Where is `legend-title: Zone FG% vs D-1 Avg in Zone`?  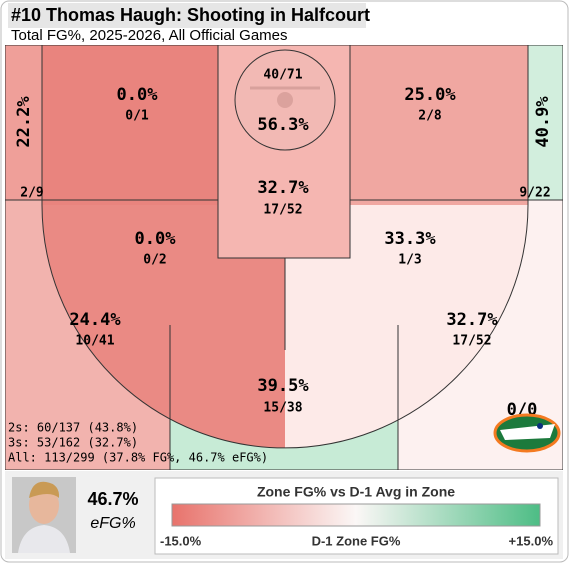
legend-title: Zone FG% vs D-1 Avg in Zone is located at coordinates (356, 492).